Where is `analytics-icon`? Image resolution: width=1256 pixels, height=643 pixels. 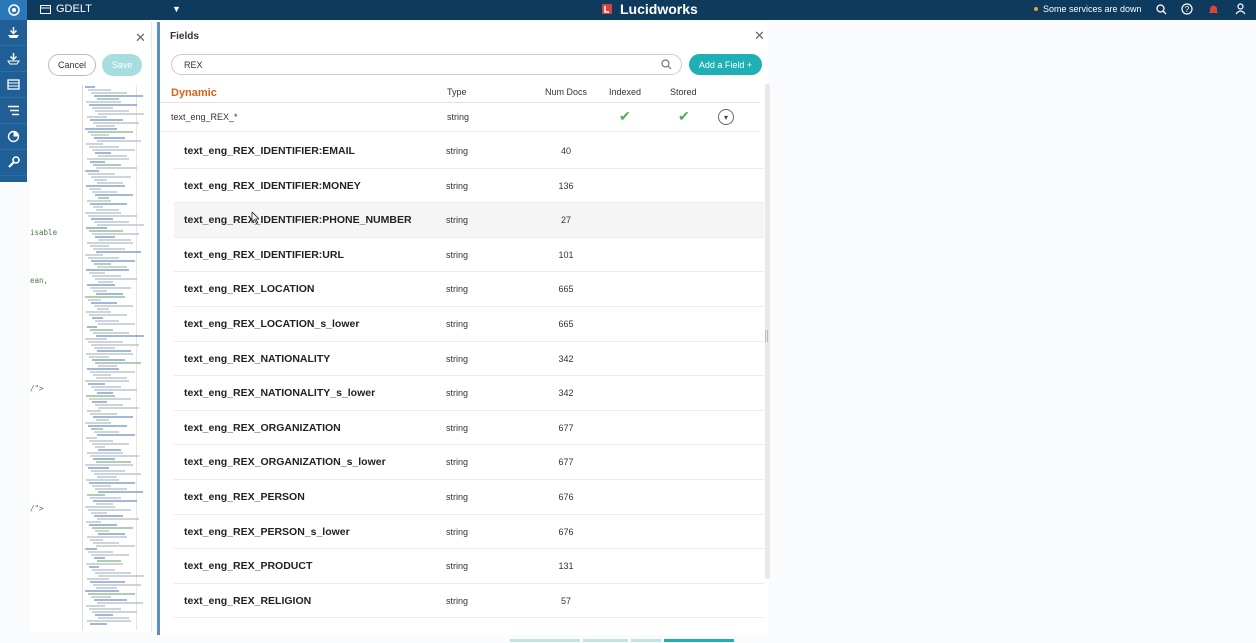
analytics-icon is located at coordinates (13, 137).